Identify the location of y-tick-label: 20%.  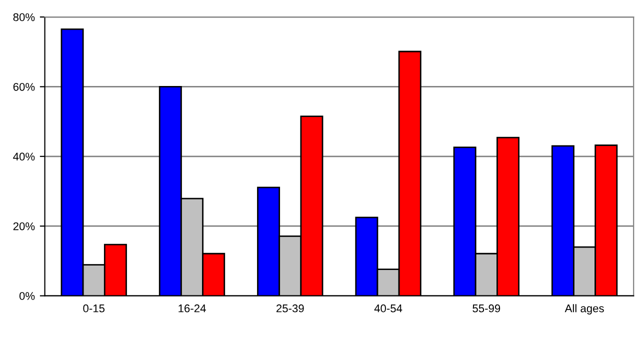
(24, 226).